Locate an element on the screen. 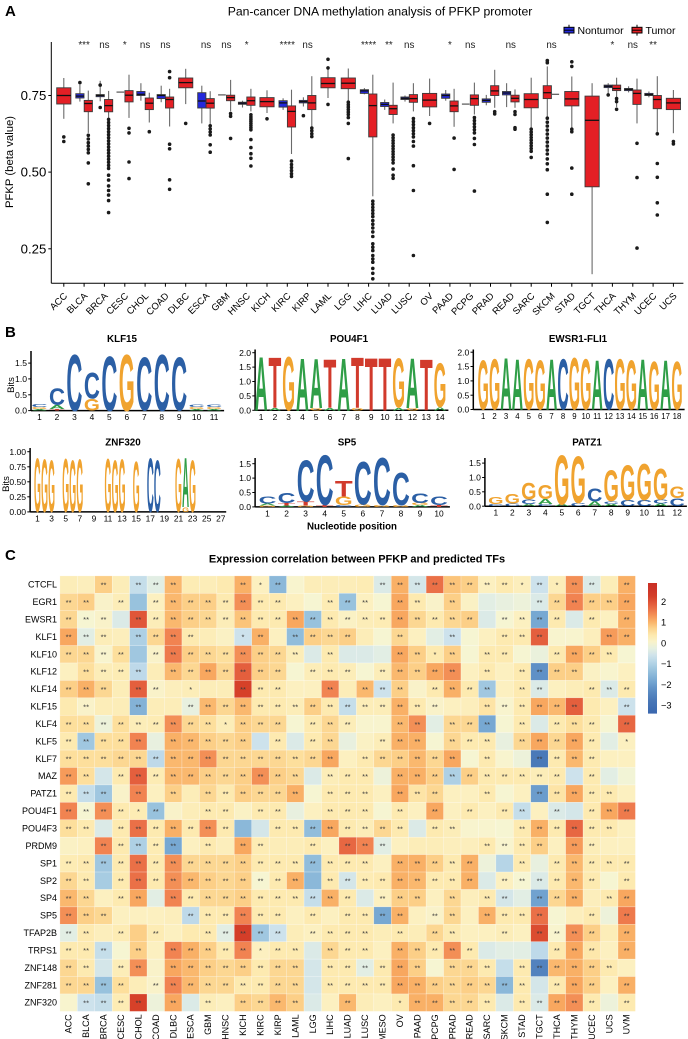  svg-text: UCS is located at coordinates (669, 302).